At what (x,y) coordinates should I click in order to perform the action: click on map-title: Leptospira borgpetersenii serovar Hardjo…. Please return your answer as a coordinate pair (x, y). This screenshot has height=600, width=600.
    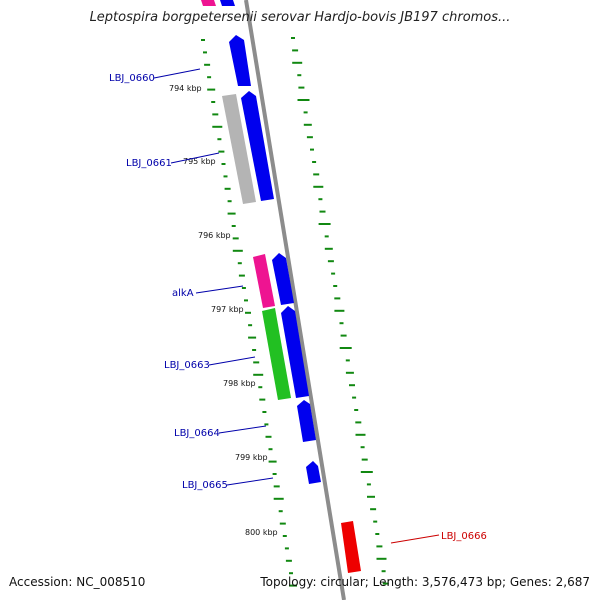
    Looking at the image, I should click on (300, 17).